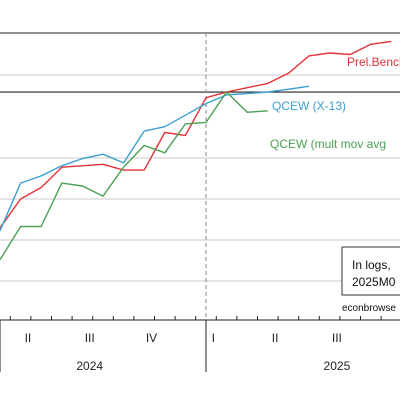  Describe the element at coordinates (374, 282) in the screenshot. I see `note-line-2: 2025M0` at that location.